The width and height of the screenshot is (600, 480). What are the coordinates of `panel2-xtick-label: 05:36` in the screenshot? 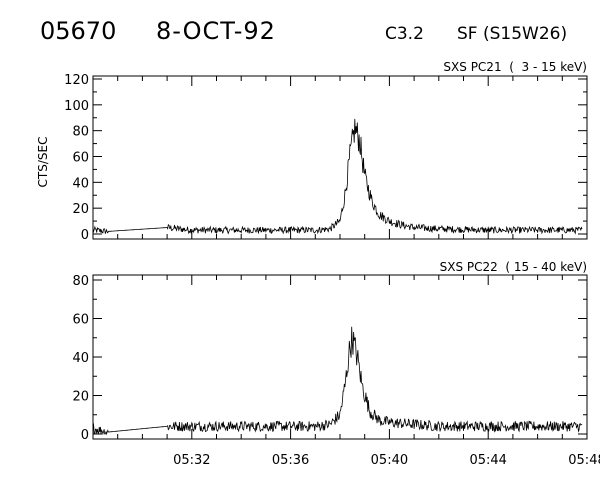 It's located at (290, 460).